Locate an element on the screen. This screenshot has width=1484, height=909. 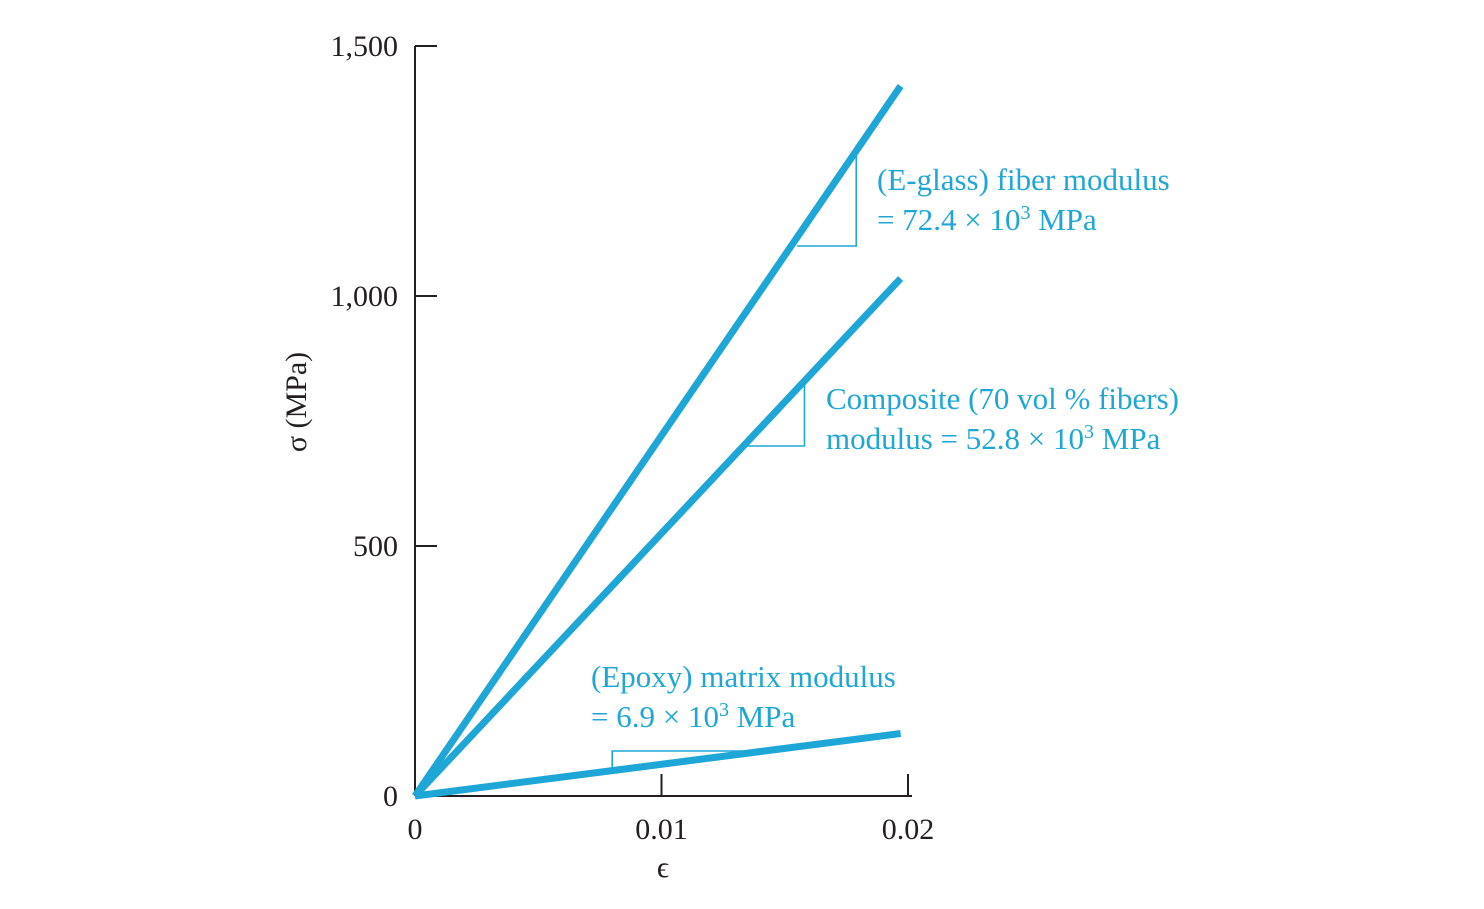
x-axis-label: ϵ is located at coordinates (663, 867).